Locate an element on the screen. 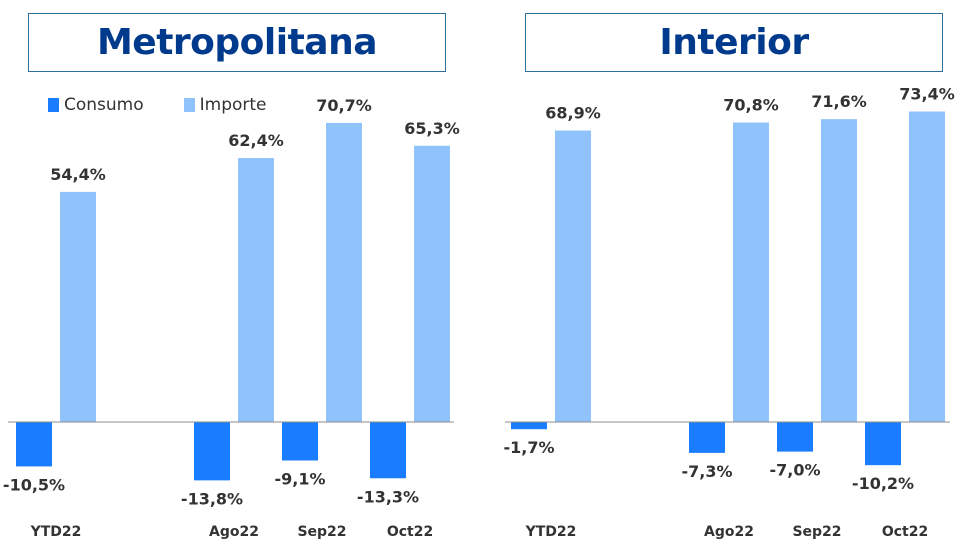 This screenshot has width=963, height=546. legend-item-consumo: Consumo is located at coordinates (96, 105).